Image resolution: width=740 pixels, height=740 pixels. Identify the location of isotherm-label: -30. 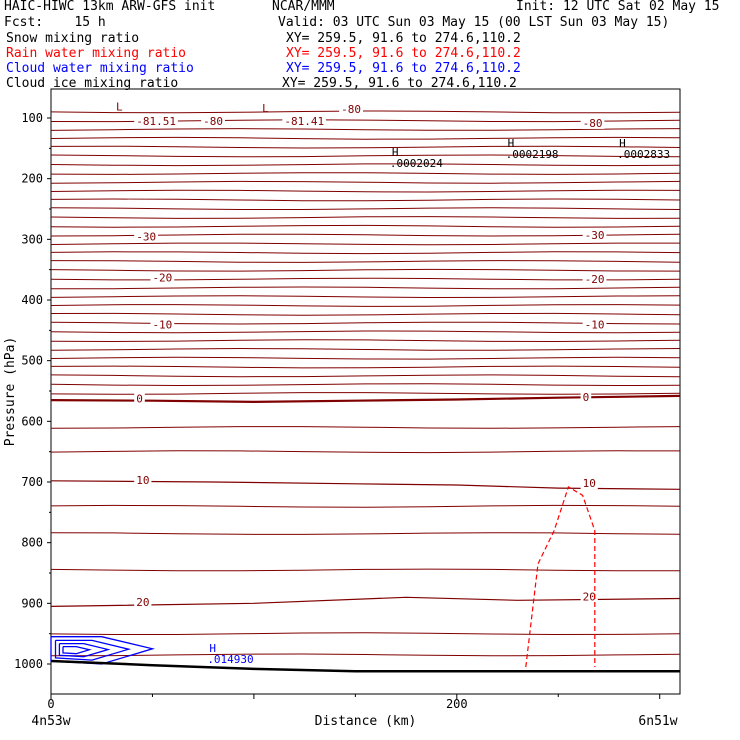
(595, 235).